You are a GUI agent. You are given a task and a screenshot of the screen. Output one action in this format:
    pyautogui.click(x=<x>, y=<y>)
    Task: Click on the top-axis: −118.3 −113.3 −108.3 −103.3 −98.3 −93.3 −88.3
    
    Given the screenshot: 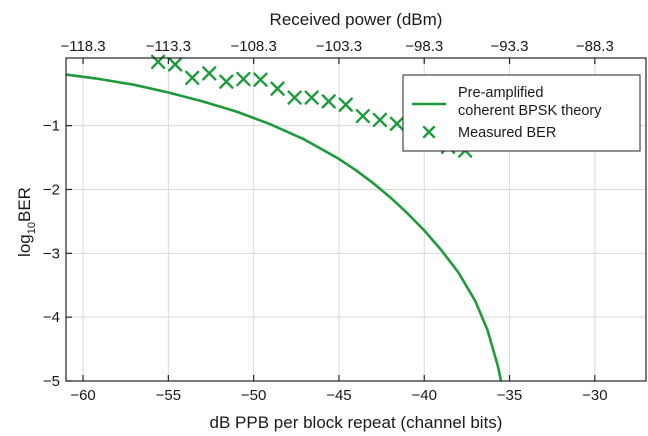 What is the action you would take?
    pyautogui.click(x=337, y=51)
    